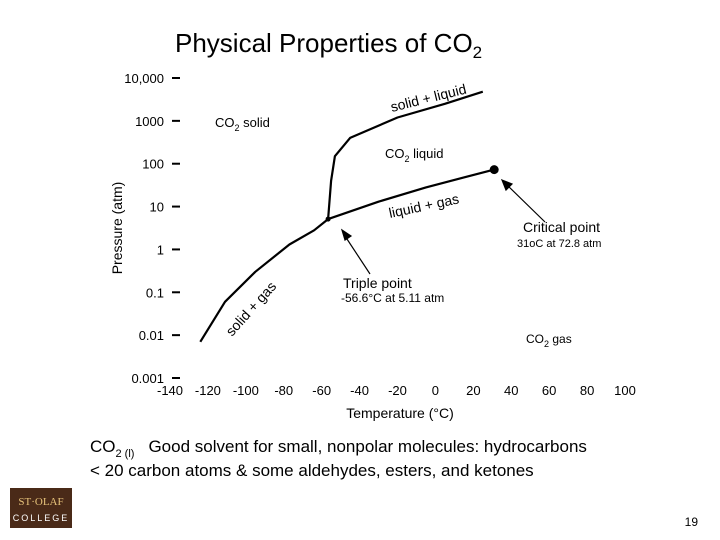  Describe the element at coordinates (359, 390) in the screenshot. I see `x-tick-label: -40` at that location.